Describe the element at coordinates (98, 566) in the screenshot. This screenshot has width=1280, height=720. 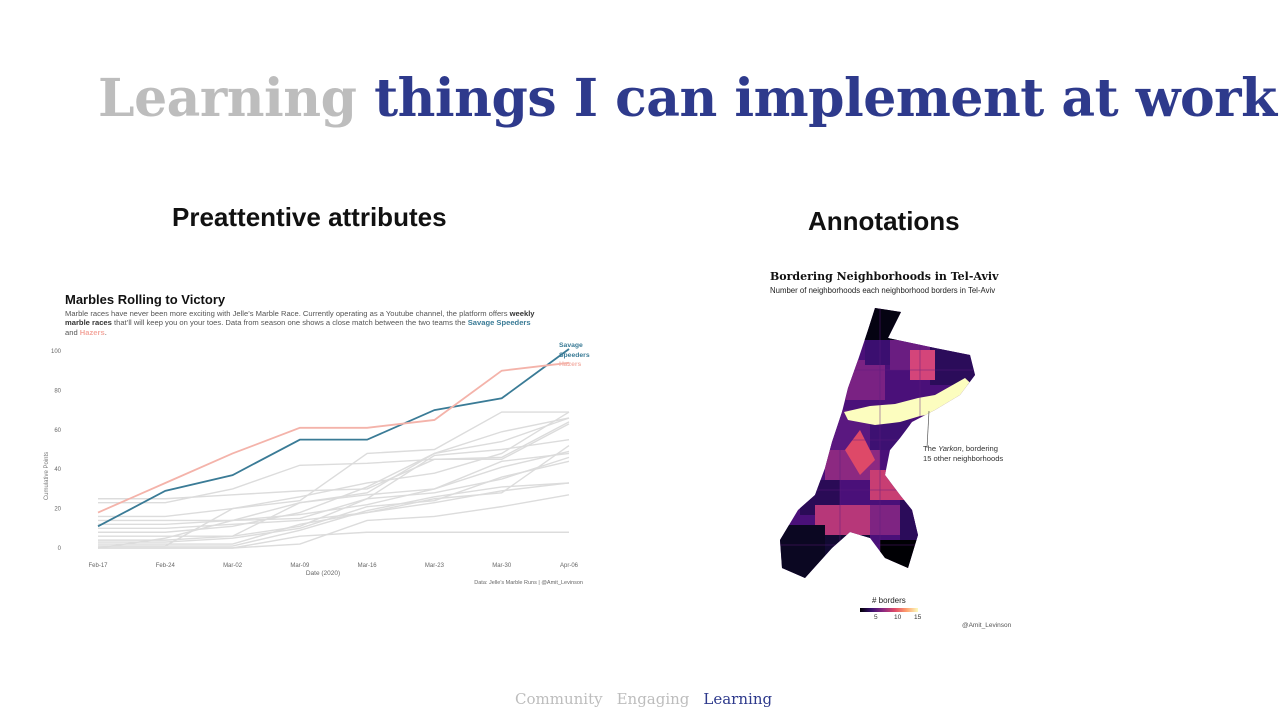
I see `x-tick-label: Feb-17` at that location.